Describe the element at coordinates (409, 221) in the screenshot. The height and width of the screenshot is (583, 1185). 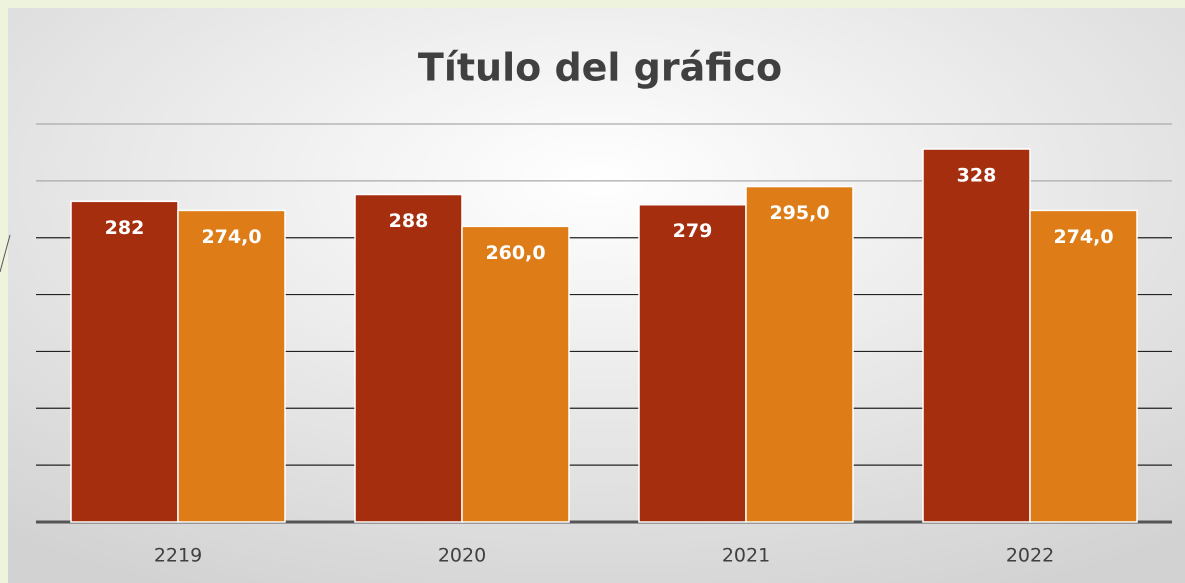
I see `data-label: 288` at that location.